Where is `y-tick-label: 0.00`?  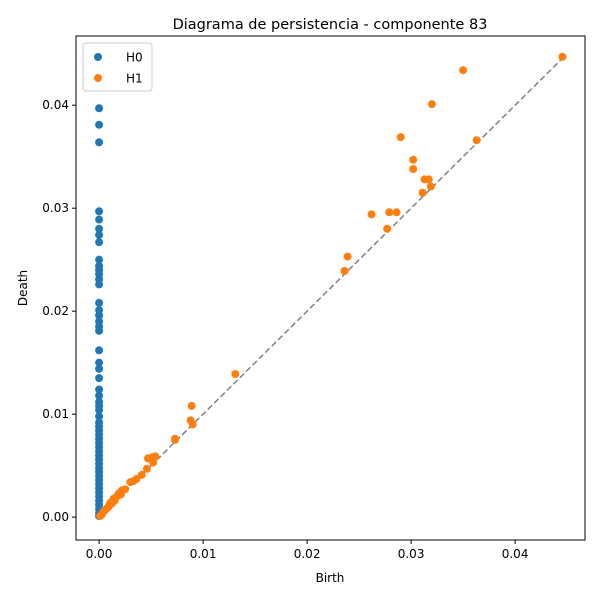
y-tick-label: 0.00 is located at coordinates (55, 517).